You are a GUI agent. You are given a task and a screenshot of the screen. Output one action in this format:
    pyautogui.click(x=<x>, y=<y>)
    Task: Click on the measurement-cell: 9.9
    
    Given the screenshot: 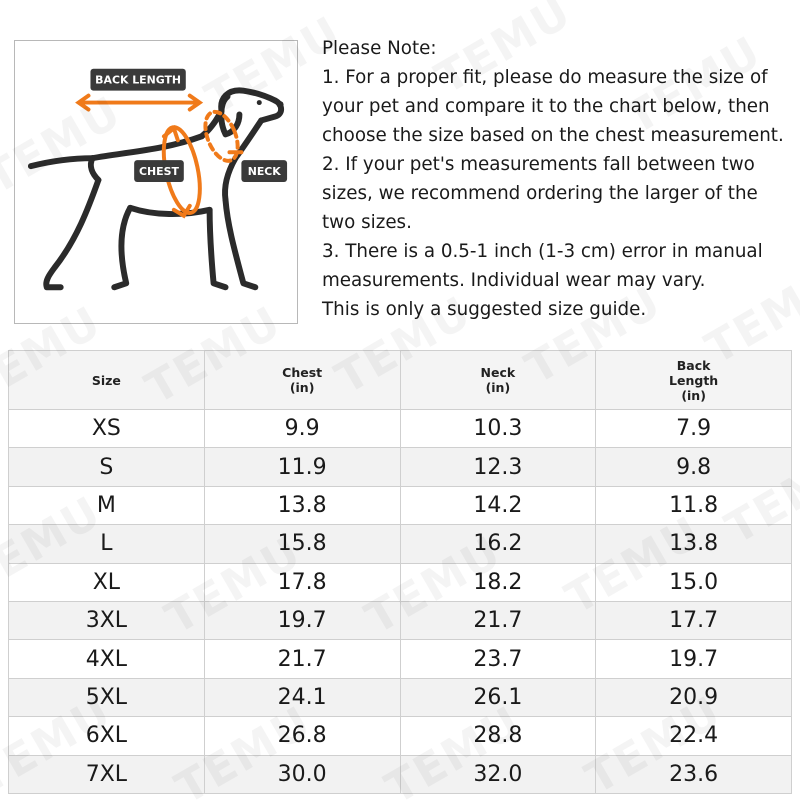 What is the action you would take?
    pyautogui.click(x=302, y=428)
    